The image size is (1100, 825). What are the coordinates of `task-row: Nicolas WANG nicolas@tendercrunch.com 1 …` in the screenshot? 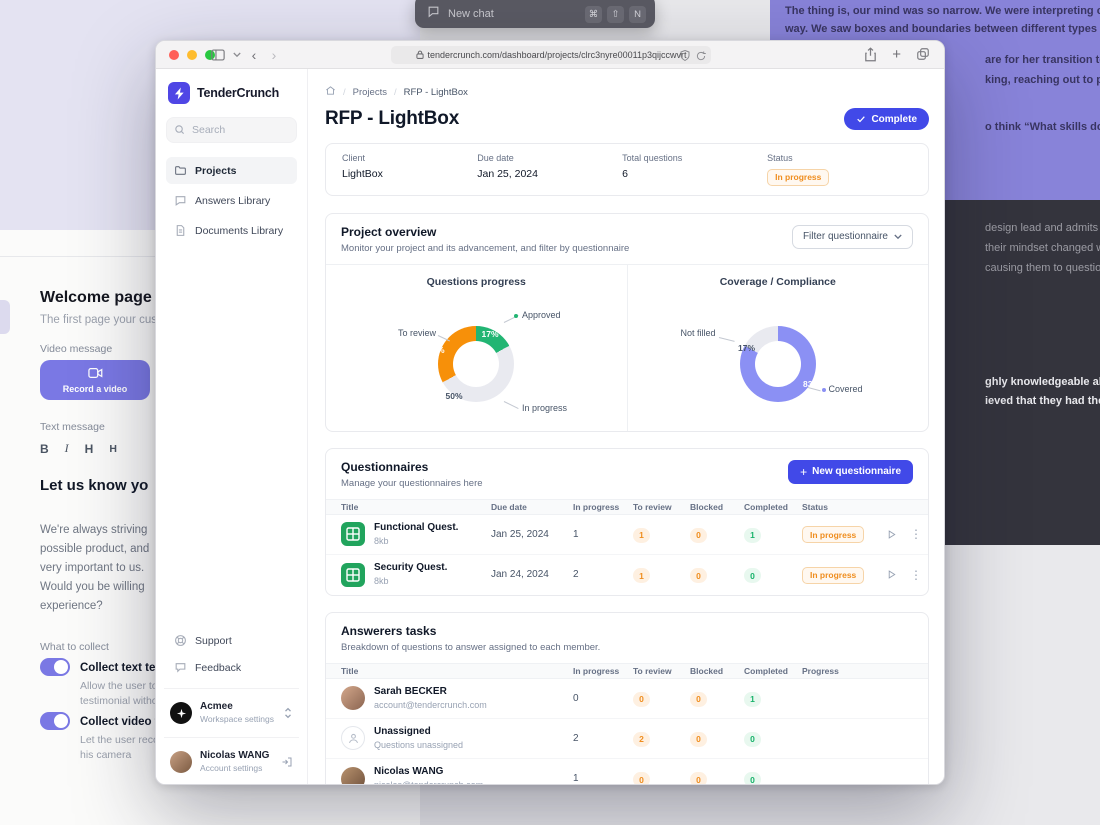 It's located at (627, 771).